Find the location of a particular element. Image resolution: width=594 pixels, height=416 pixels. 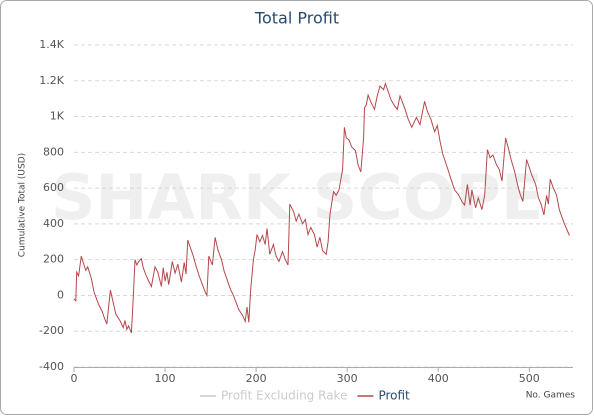

y-tick-label: 800 is located at coordinates (53, 151).